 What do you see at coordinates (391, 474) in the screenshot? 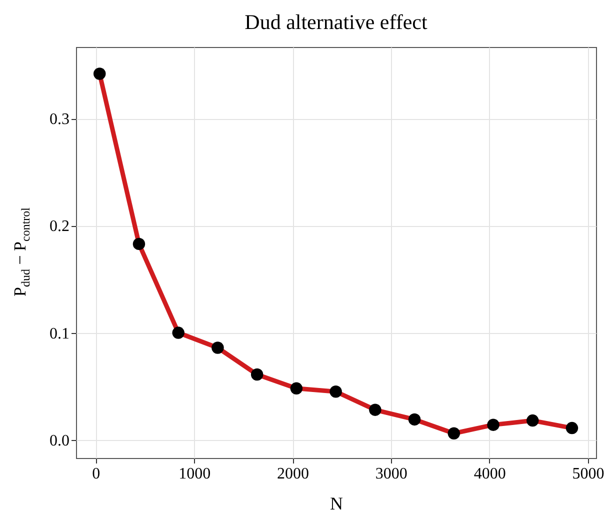
I see `x-tick-label: 3000` at bounding box center [391, 474].